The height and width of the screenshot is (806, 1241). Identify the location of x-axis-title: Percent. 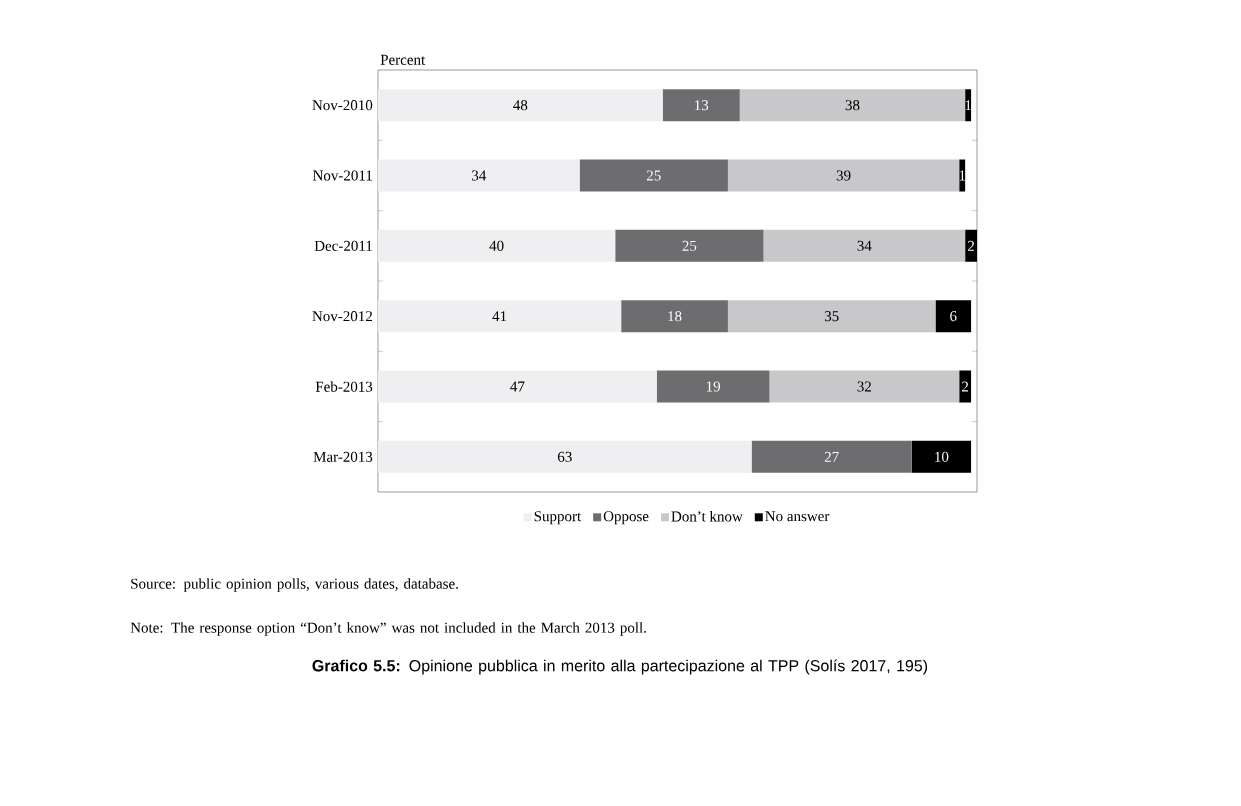
(403, 59).